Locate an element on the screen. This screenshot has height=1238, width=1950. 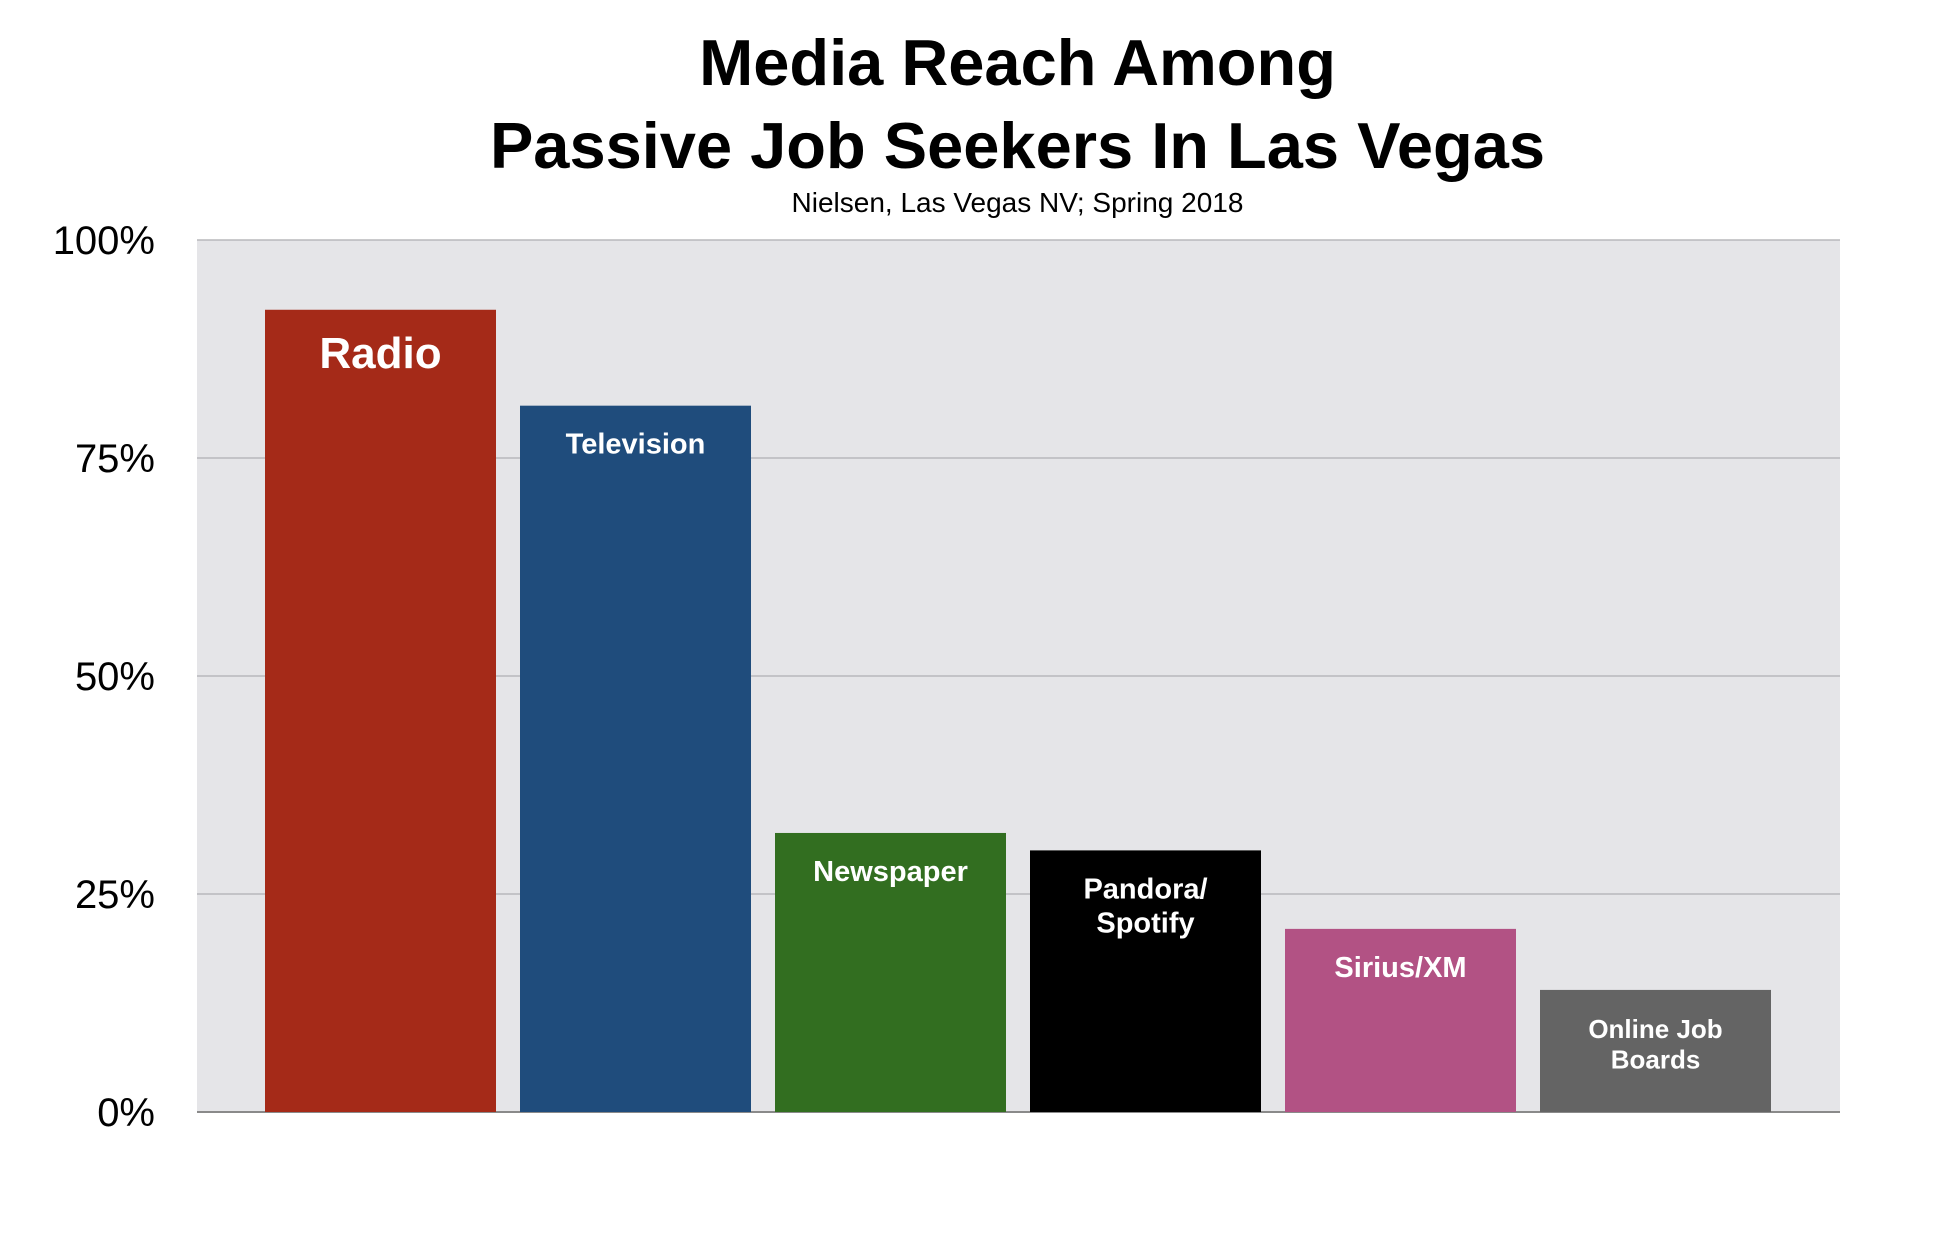
bar-label: Radio is located at coordinates (380, 353).